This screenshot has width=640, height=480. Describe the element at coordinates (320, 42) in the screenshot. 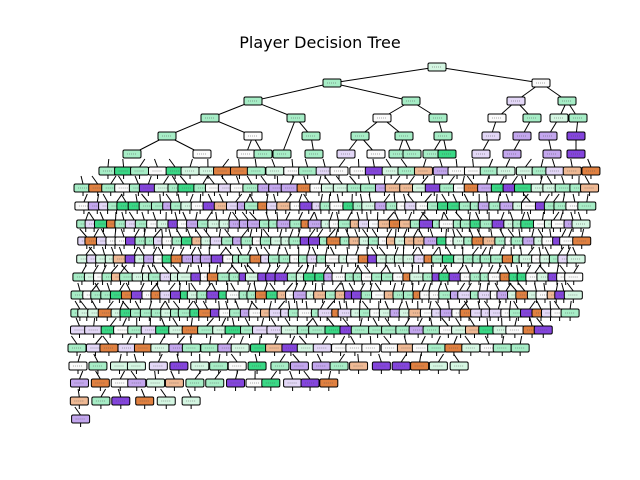

I see `figure-title: Player Decision Tree` at that location.